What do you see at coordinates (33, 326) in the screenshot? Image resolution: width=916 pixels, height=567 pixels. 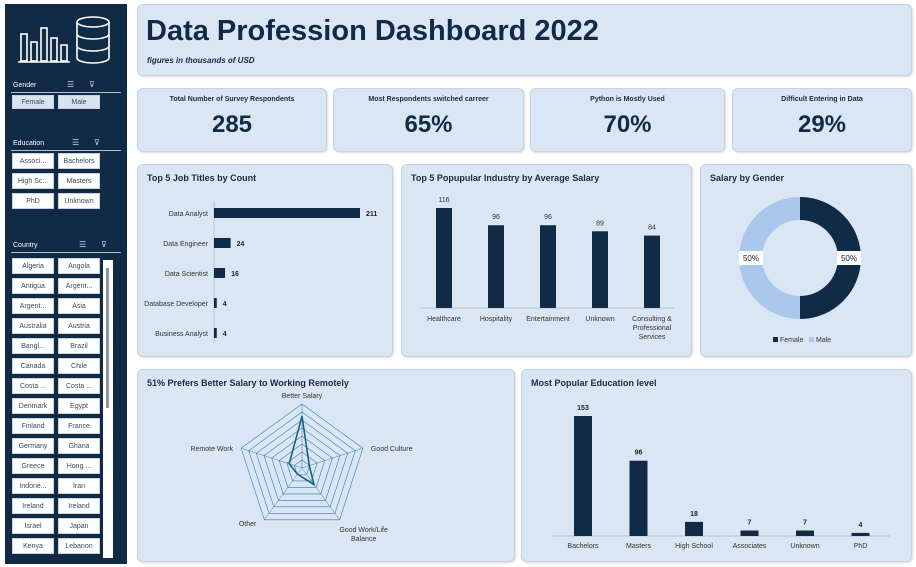 I see `country-chip: Australia` at bounding box center [33, 326].